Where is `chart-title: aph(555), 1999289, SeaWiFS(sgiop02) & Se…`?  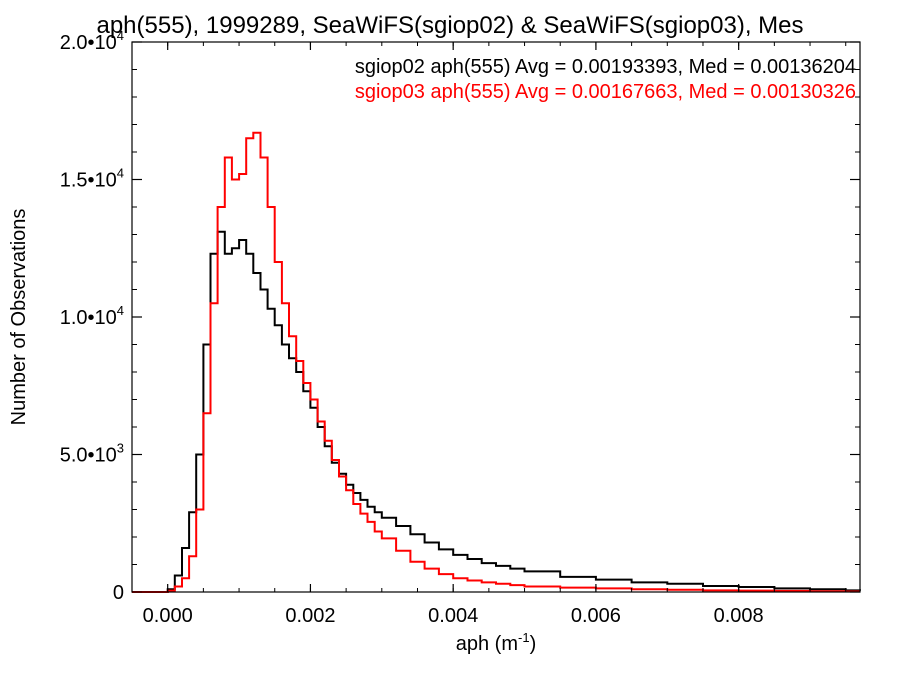
chart-title: aph(555), 1999289, SeaWiFS(sgiop02) & Se… is located at coordinates (449, 25).